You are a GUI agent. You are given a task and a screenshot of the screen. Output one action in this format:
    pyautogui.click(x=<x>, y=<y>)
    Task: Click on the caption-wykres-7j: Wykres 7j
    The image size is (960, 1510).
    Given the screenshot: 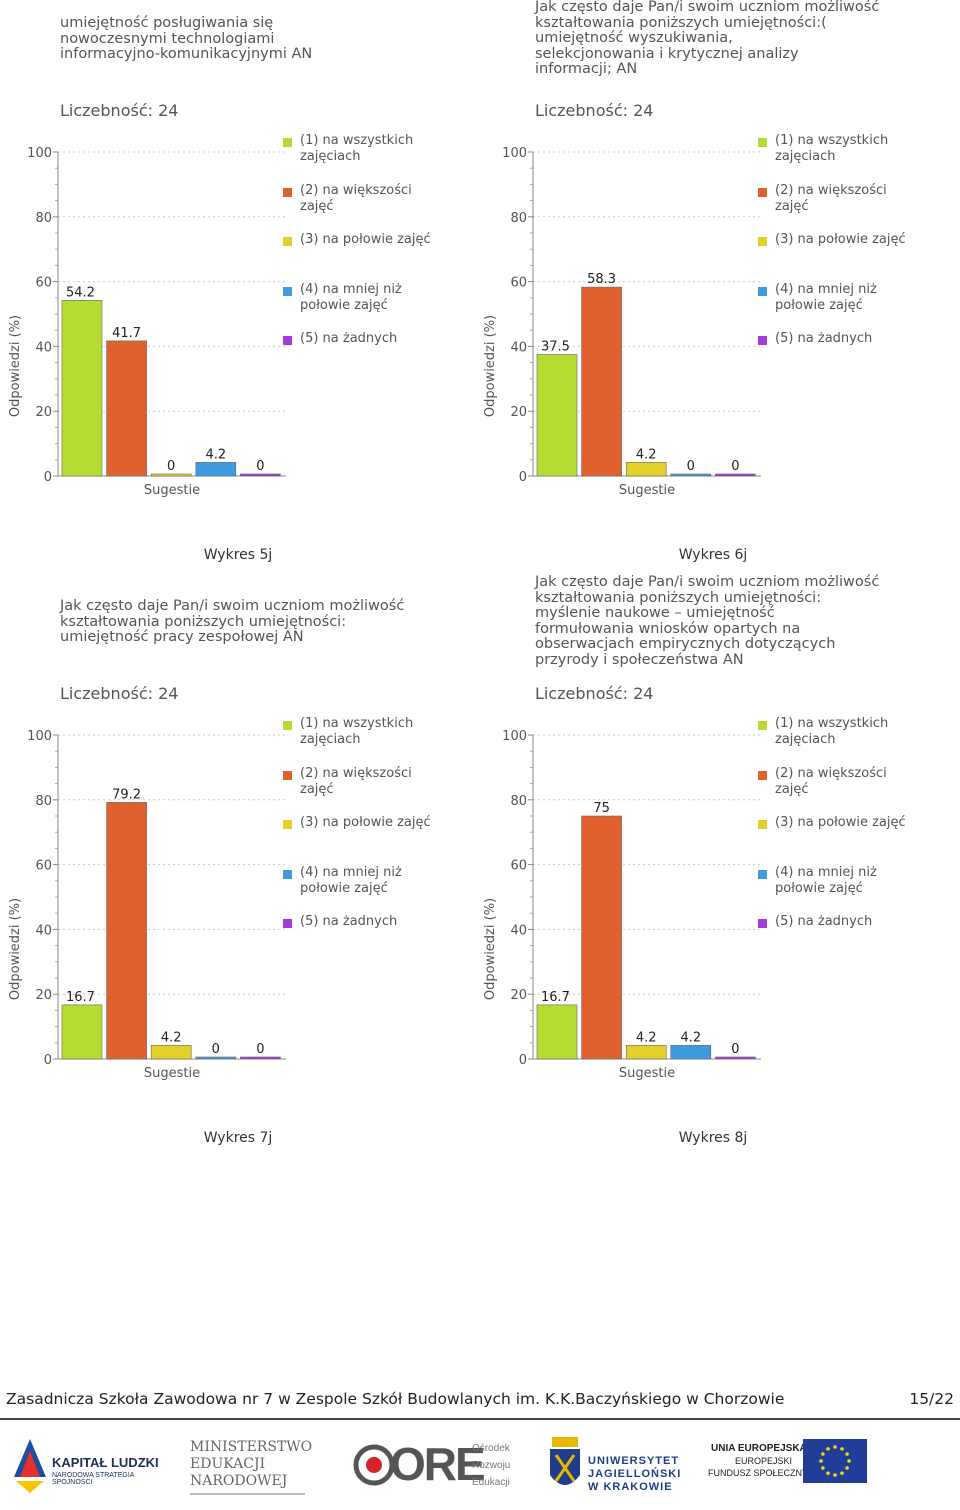 What is the action you would take?
    pyautogui.click(x=238, y=1138)
    